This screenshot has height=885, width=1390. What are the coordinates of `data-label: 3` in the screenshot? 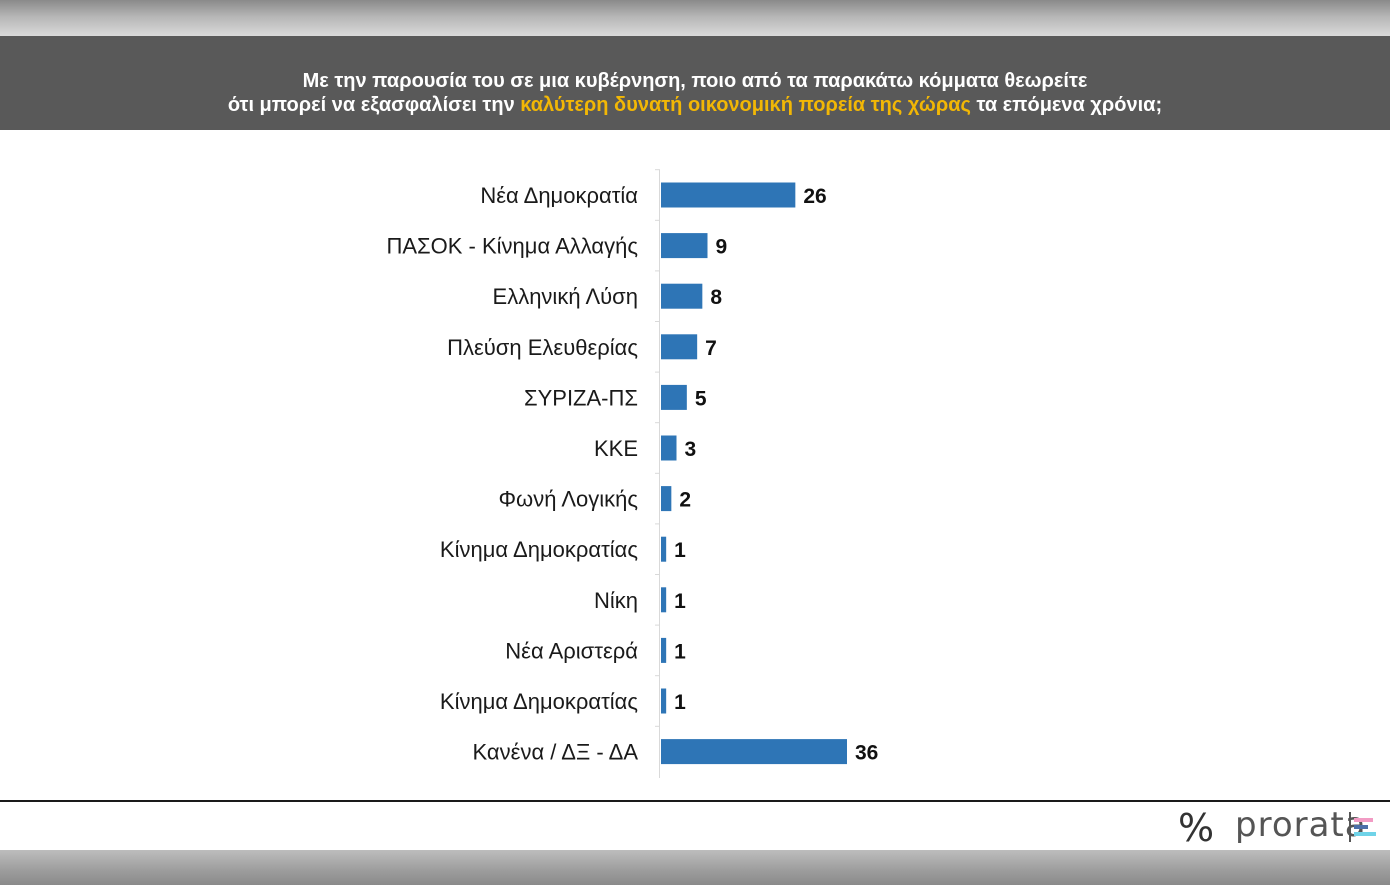 It's located at (691, 449).